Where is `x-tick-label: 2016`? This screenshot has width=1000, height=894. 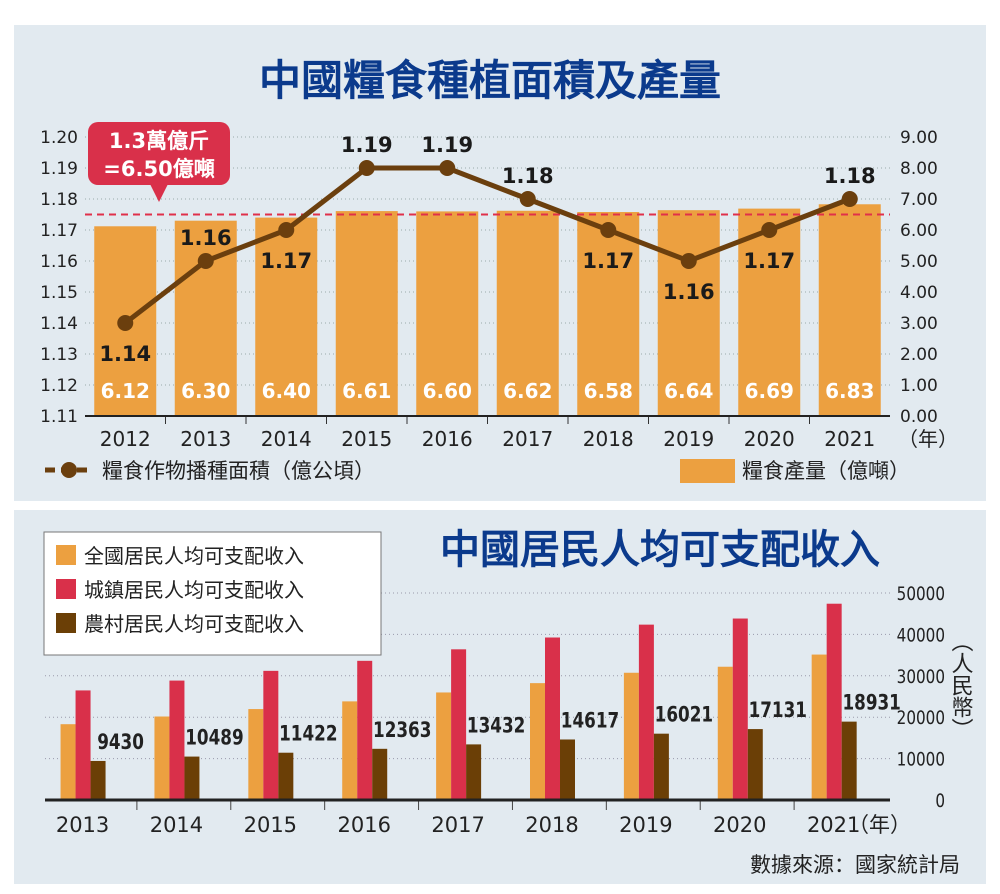
x-tick-label: 2016 is located at coordinates (363, 825).